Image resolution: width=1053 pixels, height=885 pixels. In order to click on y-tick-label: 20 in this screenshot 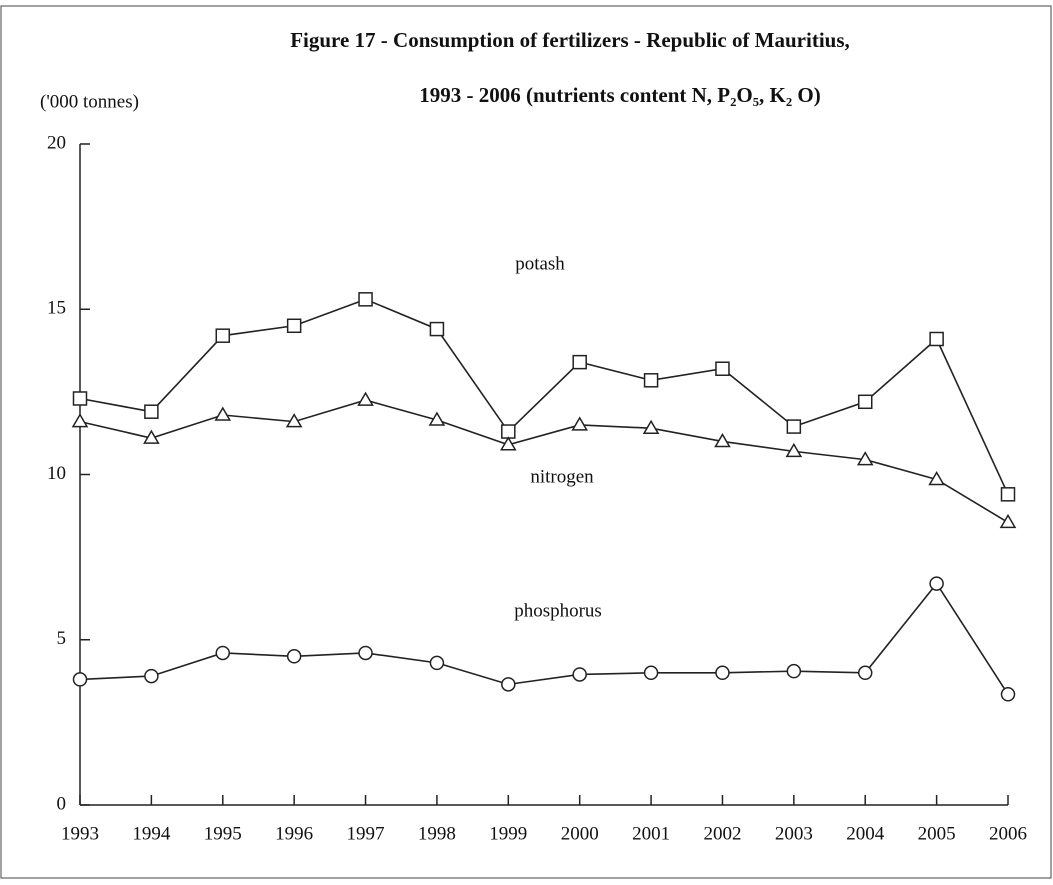, I will do `click(56, 142)`.